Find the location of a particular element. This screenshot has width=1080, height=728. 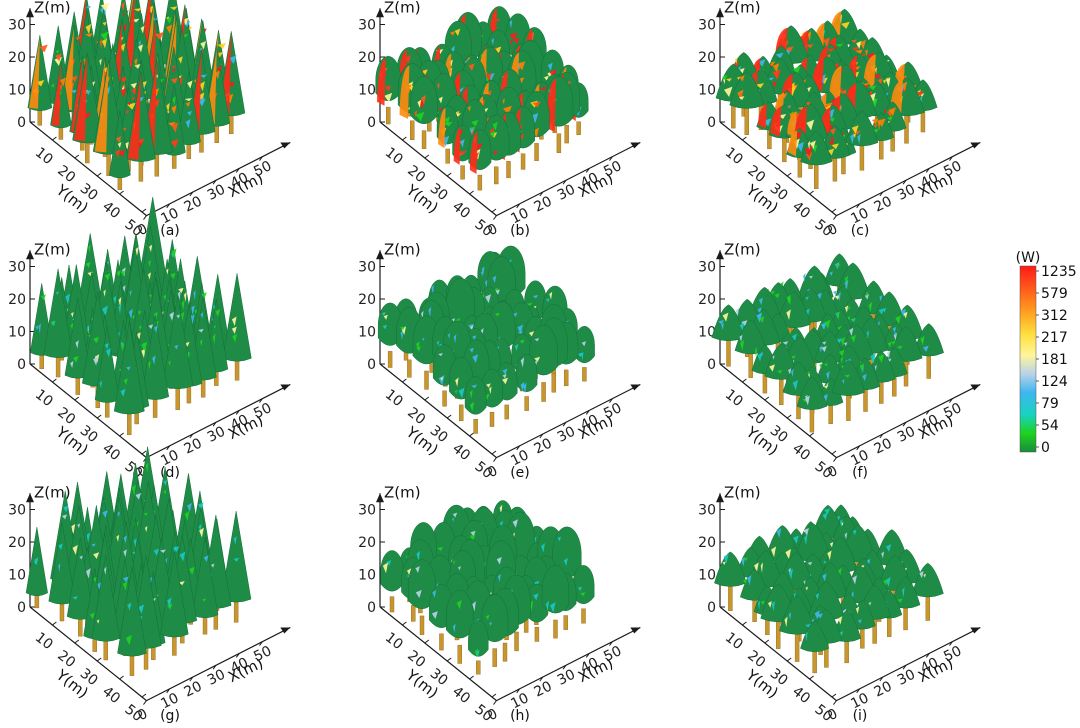

z-axis-arrow is located at coordinates (720, 498).